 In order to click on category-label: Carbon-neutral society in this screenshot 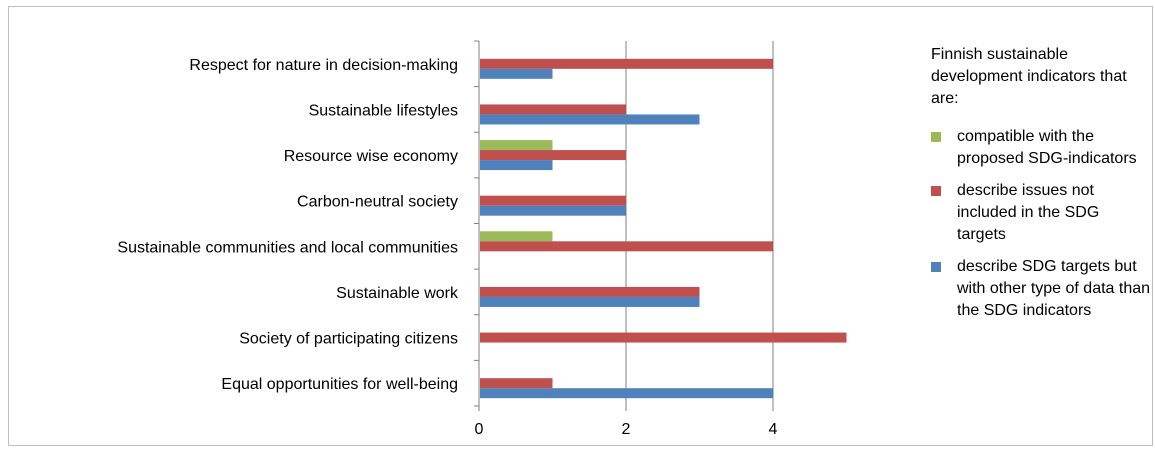, I will do `click(377, 202)`.